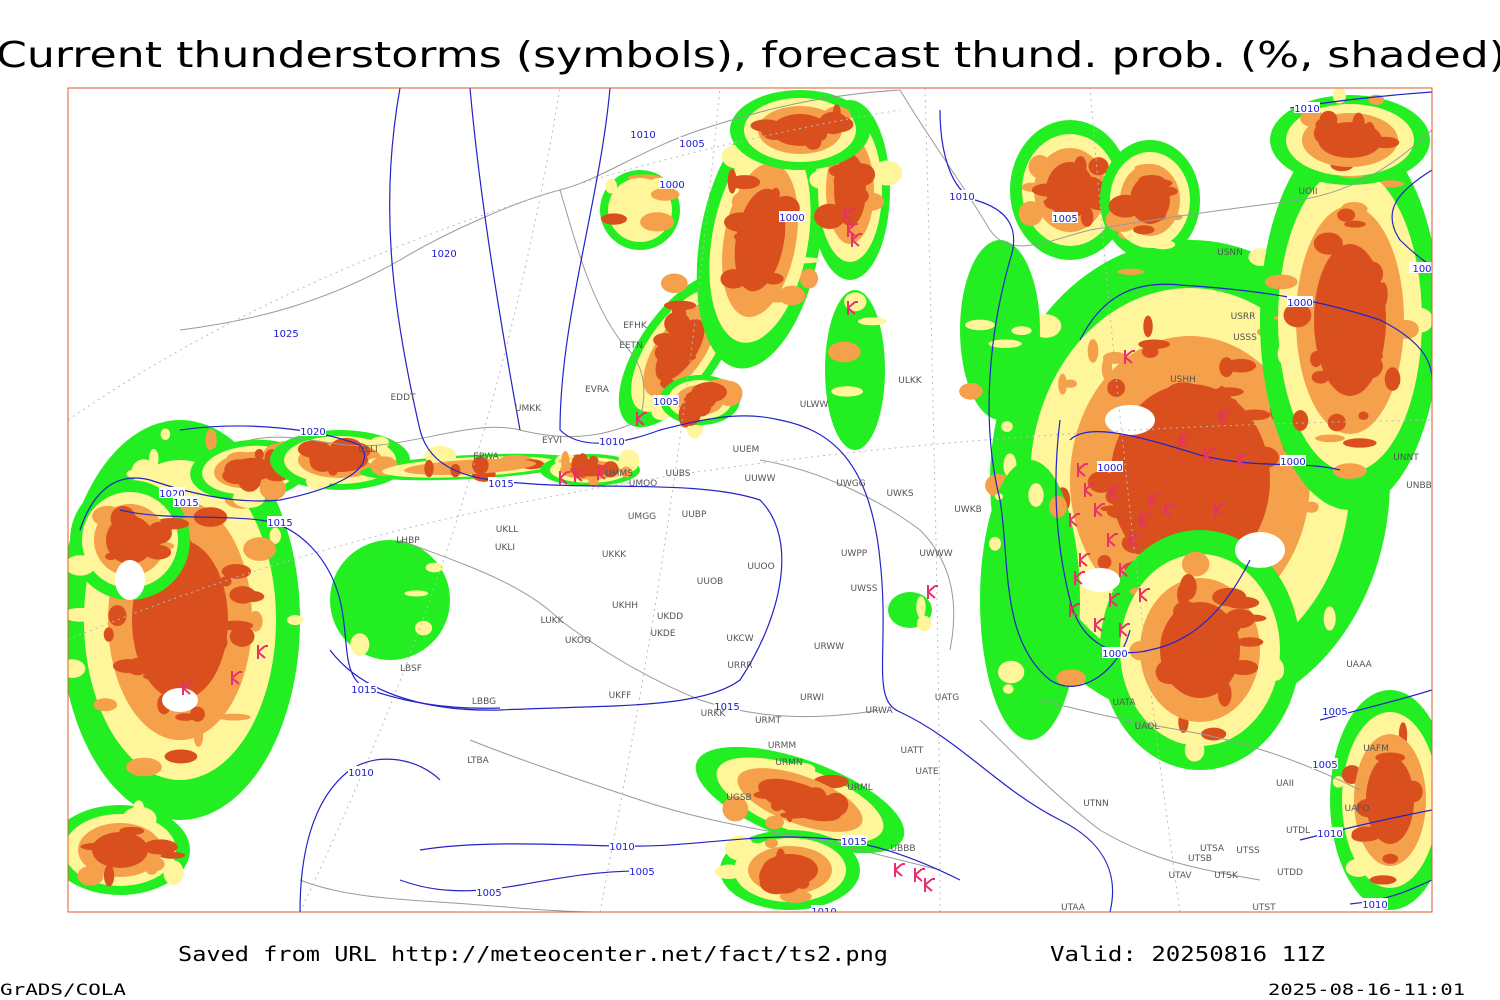  I want to click on station-label: UUBP, so click(694, 515).